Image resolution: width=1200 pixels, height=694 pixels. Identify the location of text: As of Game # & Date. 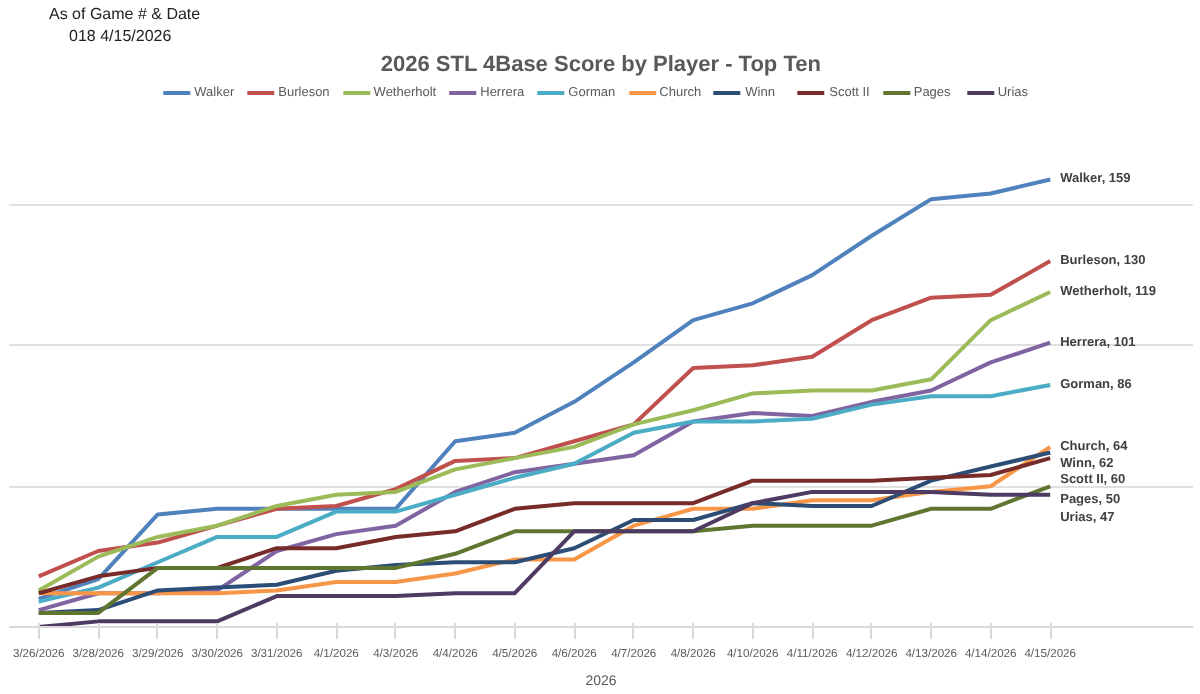
(125, 14).